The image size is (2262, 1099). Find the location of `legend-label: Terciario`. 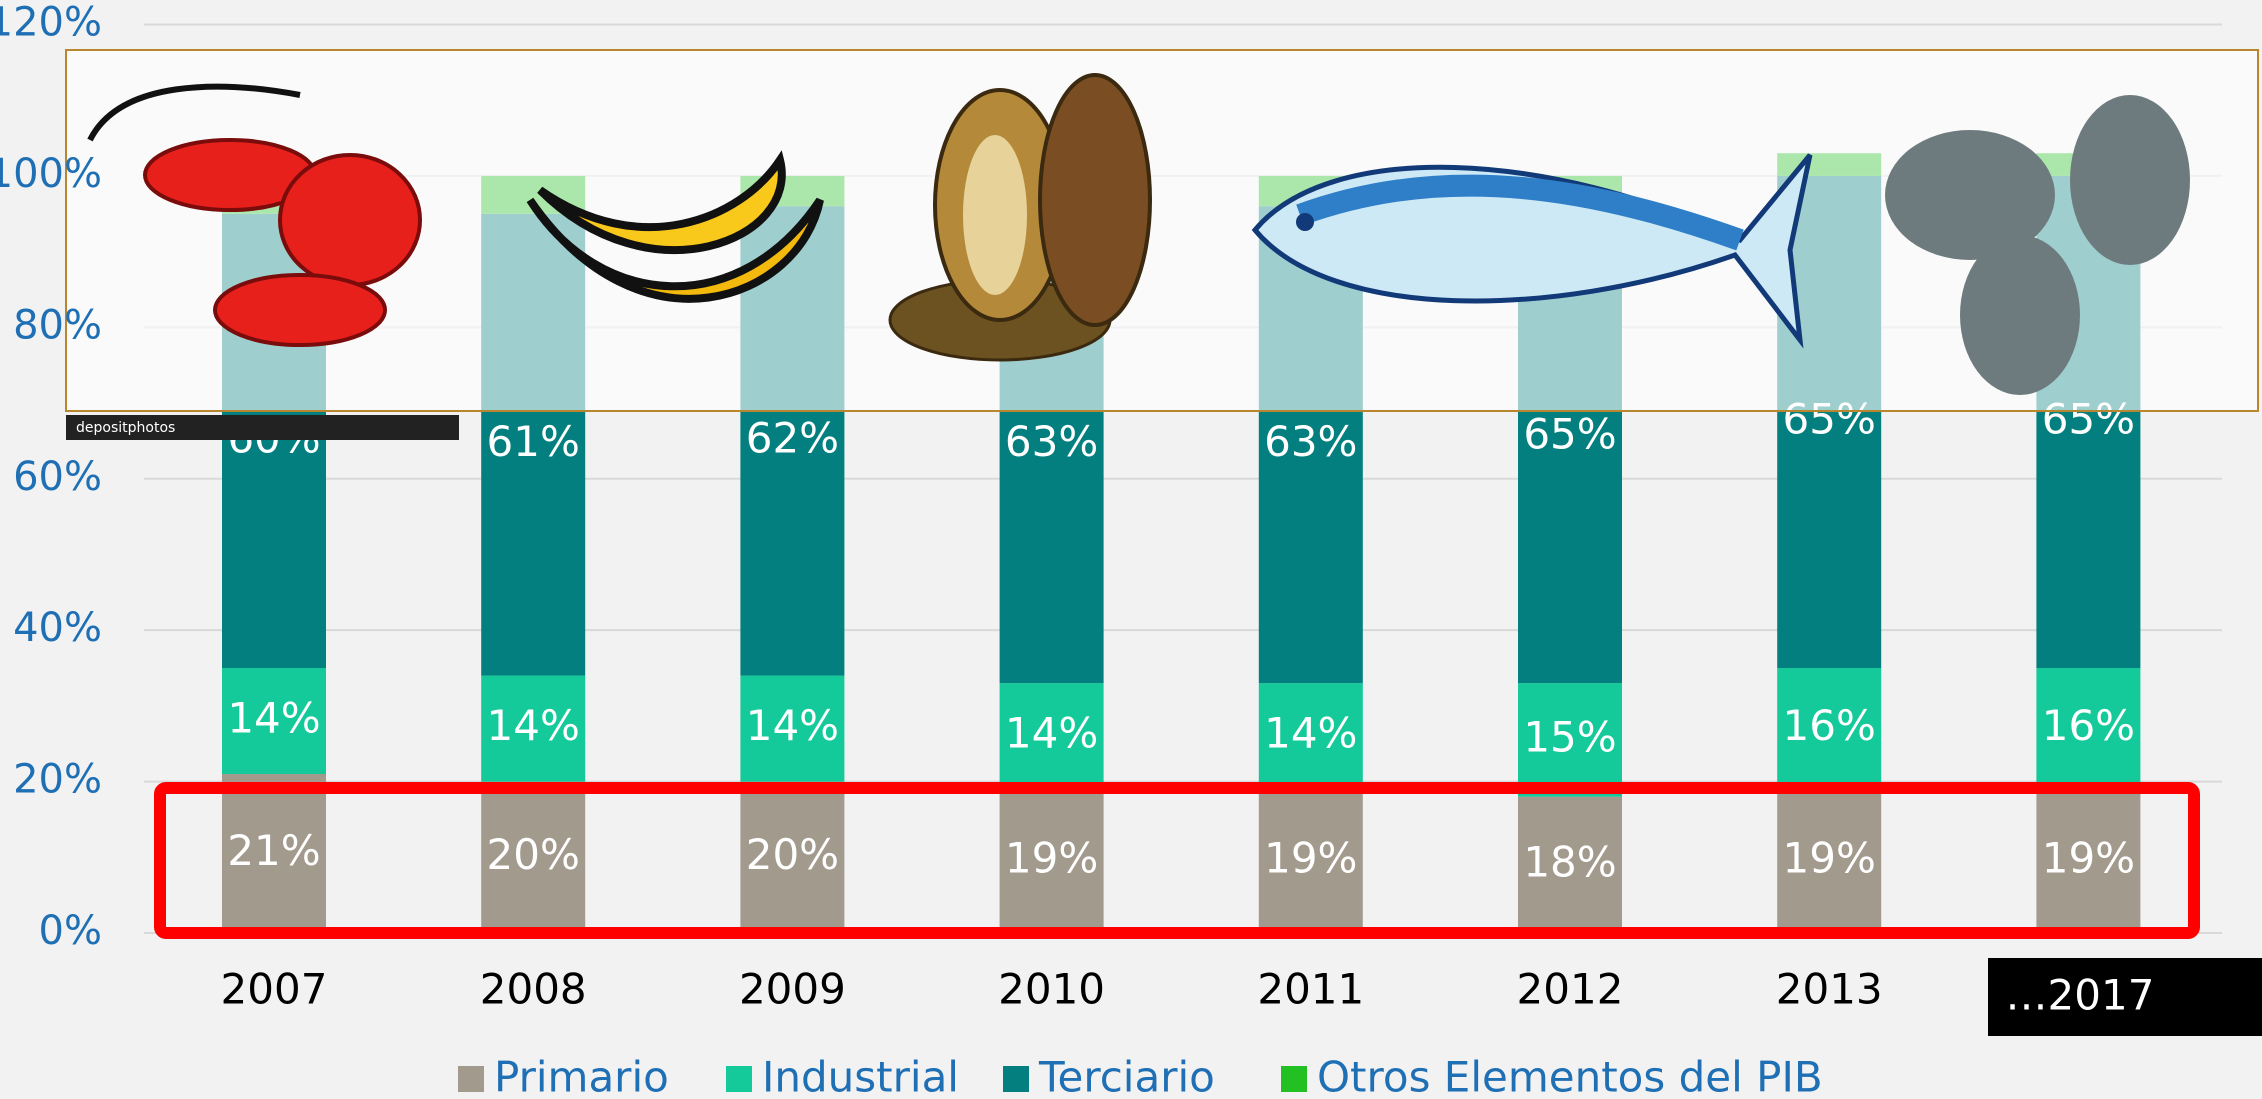

legend-label: Terciario is located at coordinates (1126, 1076).